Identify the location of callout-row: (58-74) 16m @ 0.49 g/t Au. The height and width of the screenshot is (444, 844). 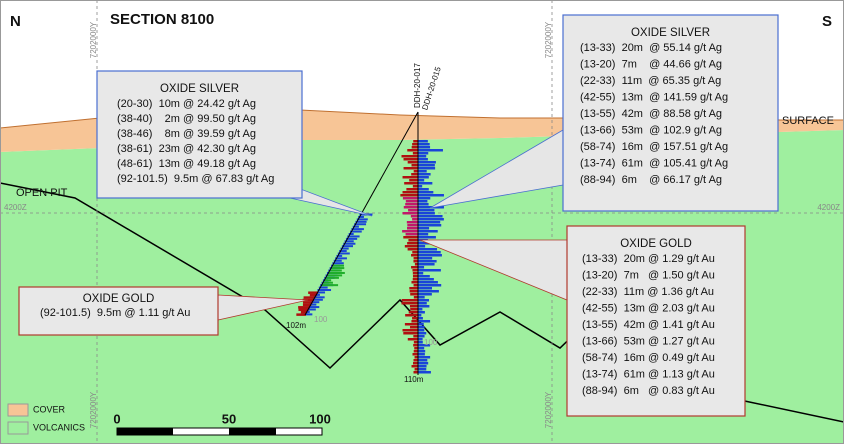
(648, 358).